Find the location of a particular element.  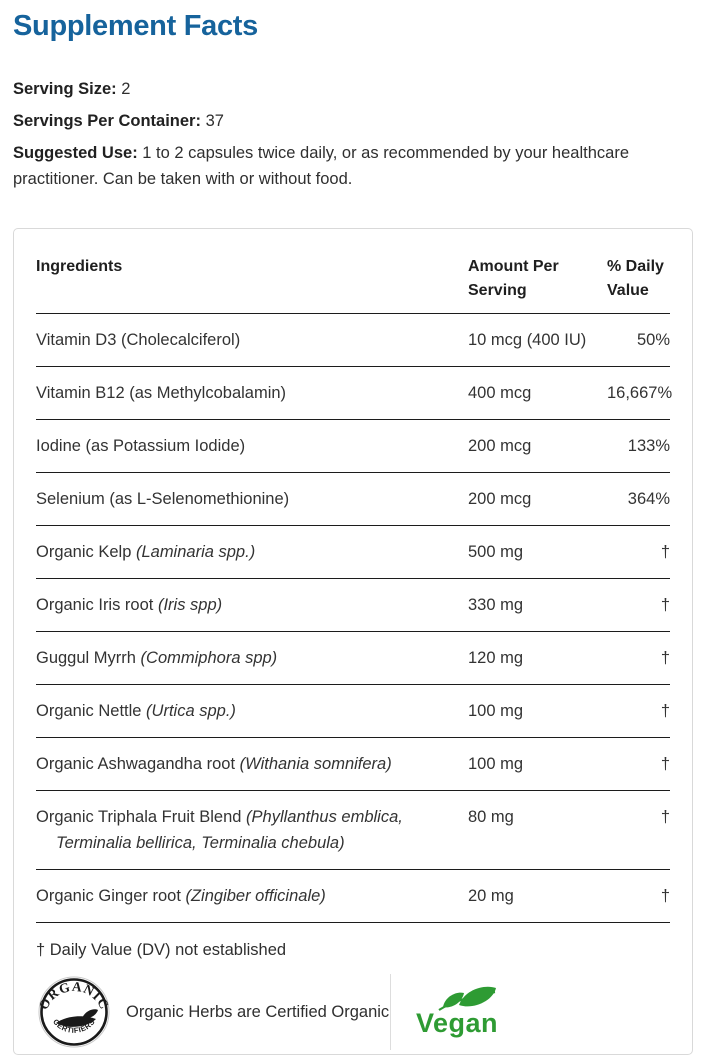

ingredient-name: Organic Iris root is located at coordinates (97, 605).